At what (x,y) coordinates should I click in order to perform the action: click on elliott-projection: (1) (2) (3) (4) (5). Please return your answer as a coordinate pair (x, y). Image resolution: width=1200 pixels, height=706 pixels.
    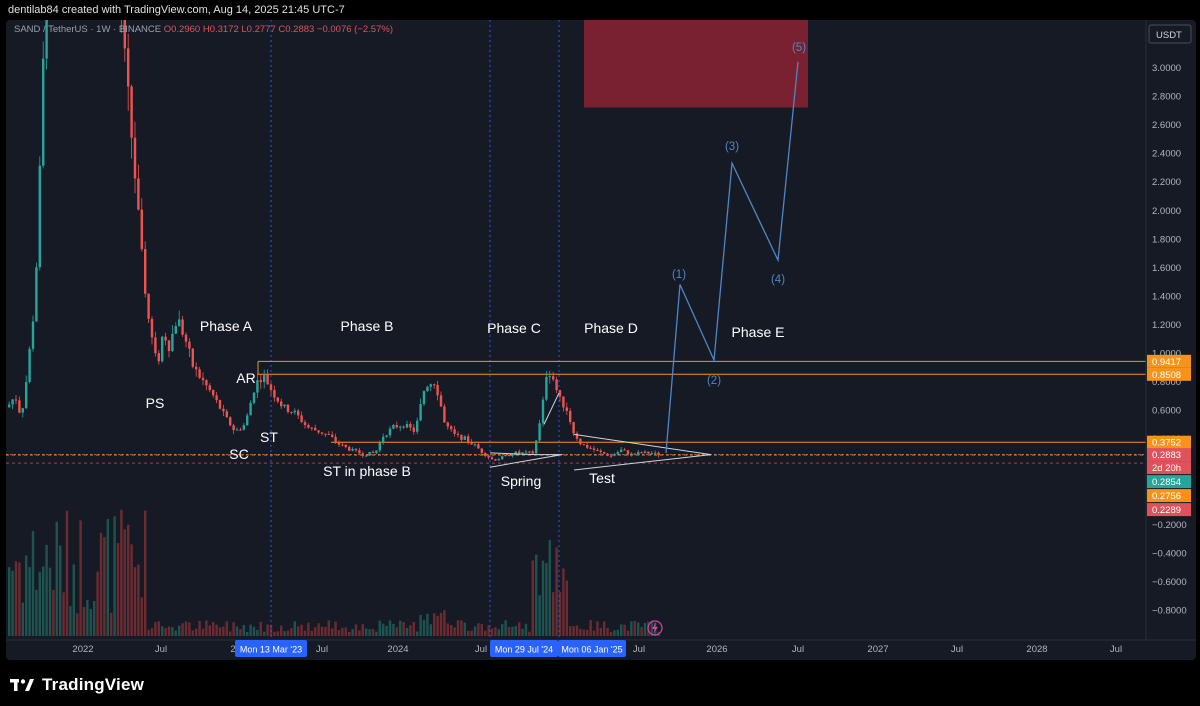
    Looking at the image, I should click on (735, 247).